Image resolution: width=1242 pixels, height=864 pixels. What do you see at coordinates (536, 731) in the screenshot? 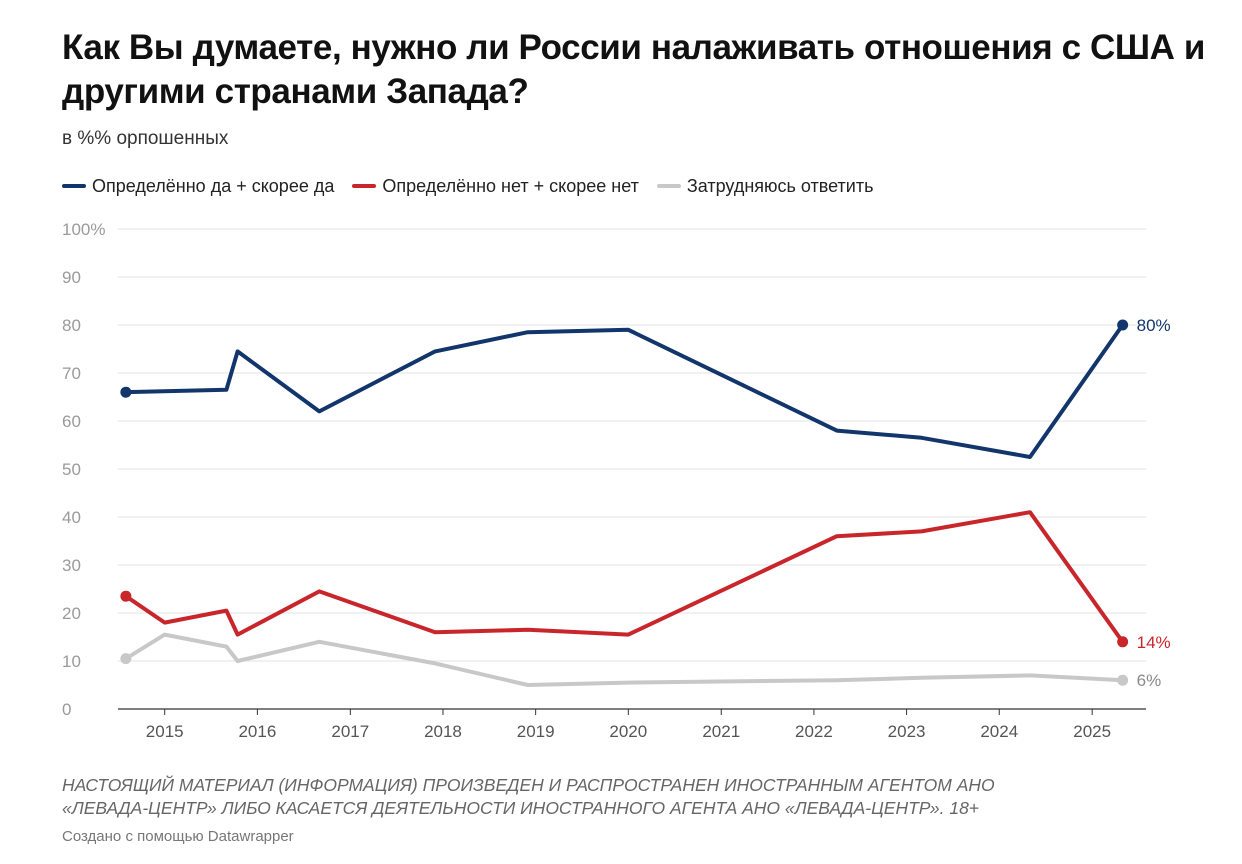
I see `x-tick-label: 2019` at bounding box center [536, 731].